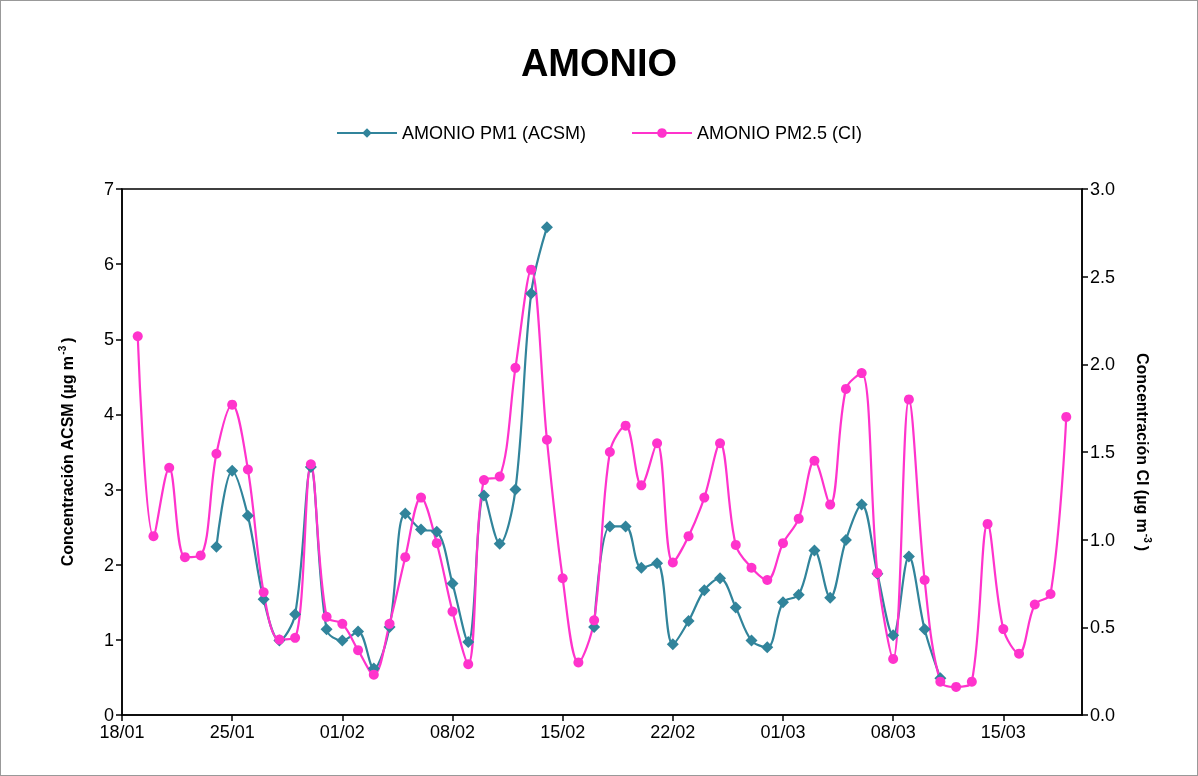 This screenshot has width=1198, height=776. I want to click on y2-tick-label: 2.0, so click(1103, 364).